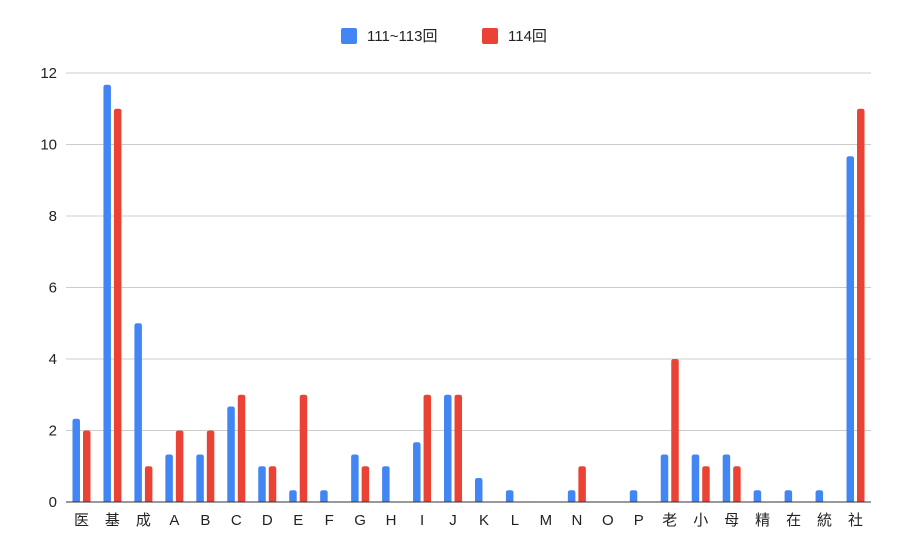 The height and width of the screenshot is (553, 897). Describe the element at coordinates (608, 520) in the screenshot. I see `x-tick-label: O` at that location.